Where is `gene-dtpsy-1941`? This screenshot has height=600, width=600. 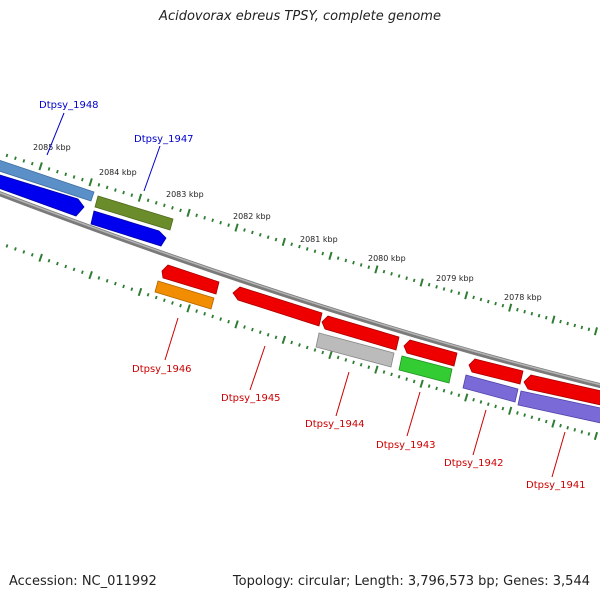 gene-dtpsy-1941 is located at coordinates (558, 407).